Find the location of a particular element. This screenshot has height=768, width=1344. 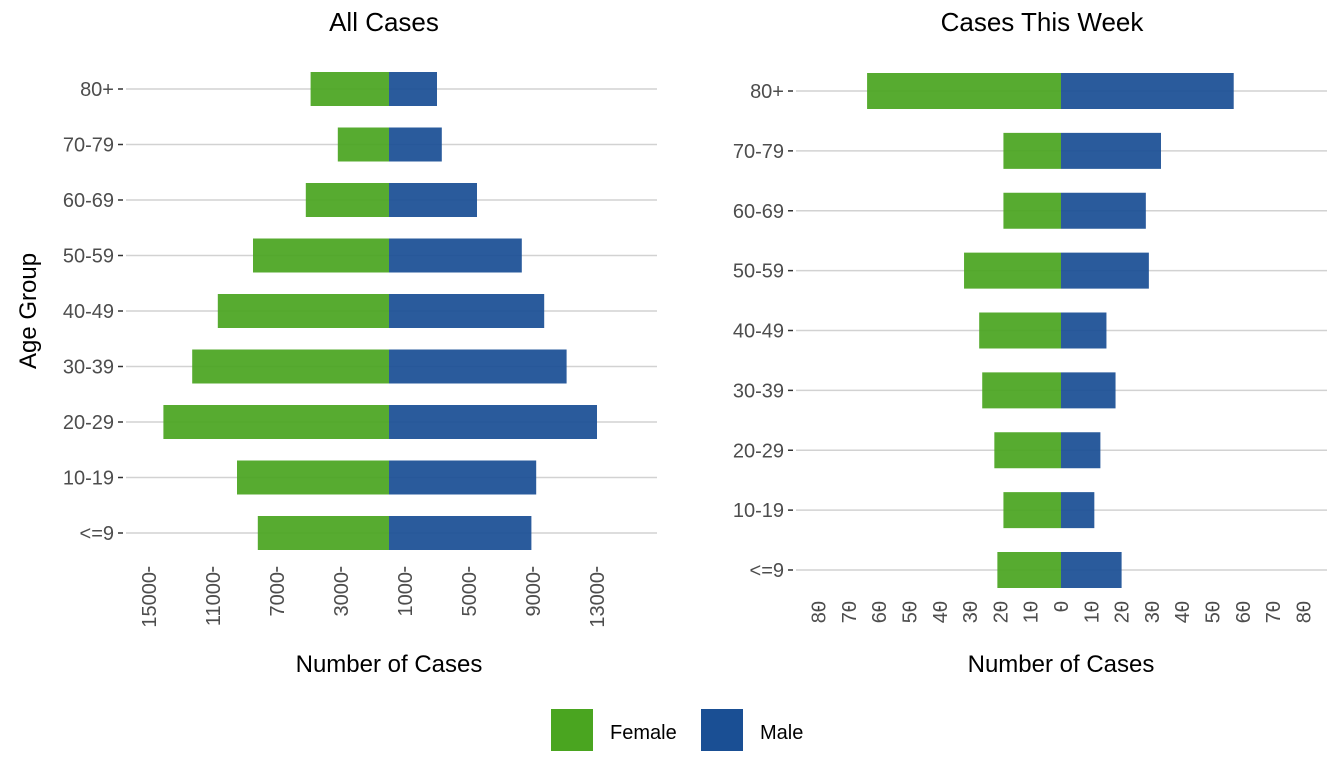

x-tick-label: 7000 is located at coordinates (278, 594).